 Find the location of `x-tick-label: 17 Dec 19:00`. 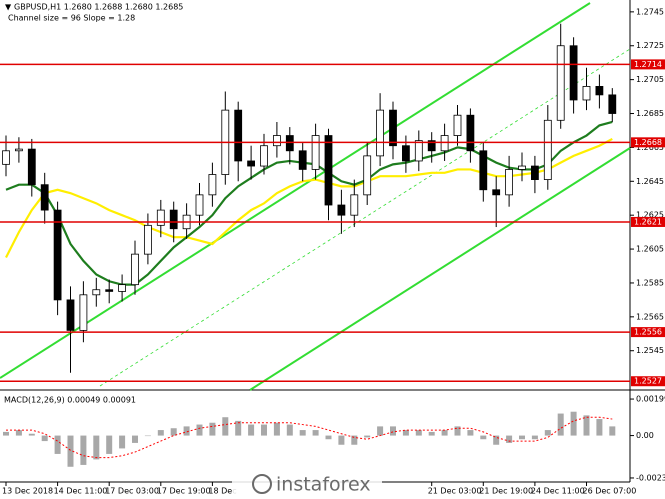

x-tick-label: 17 Dec 19:00 is located at coordinates (184, 491).